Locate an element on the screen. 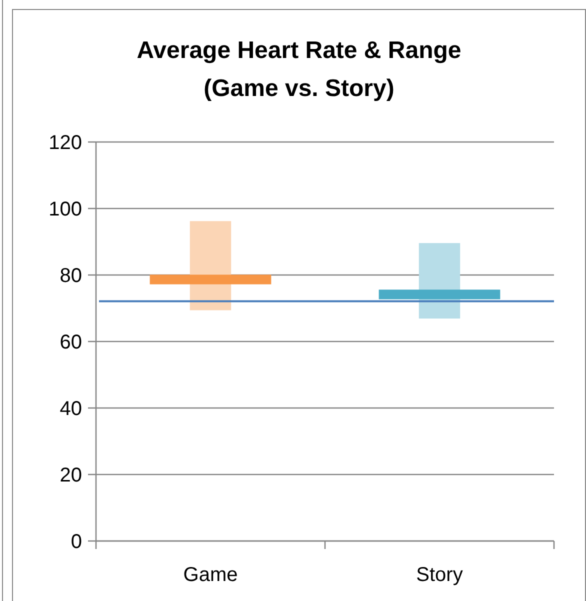  y-tick-label: 120 is located at coordinates (65, 143).